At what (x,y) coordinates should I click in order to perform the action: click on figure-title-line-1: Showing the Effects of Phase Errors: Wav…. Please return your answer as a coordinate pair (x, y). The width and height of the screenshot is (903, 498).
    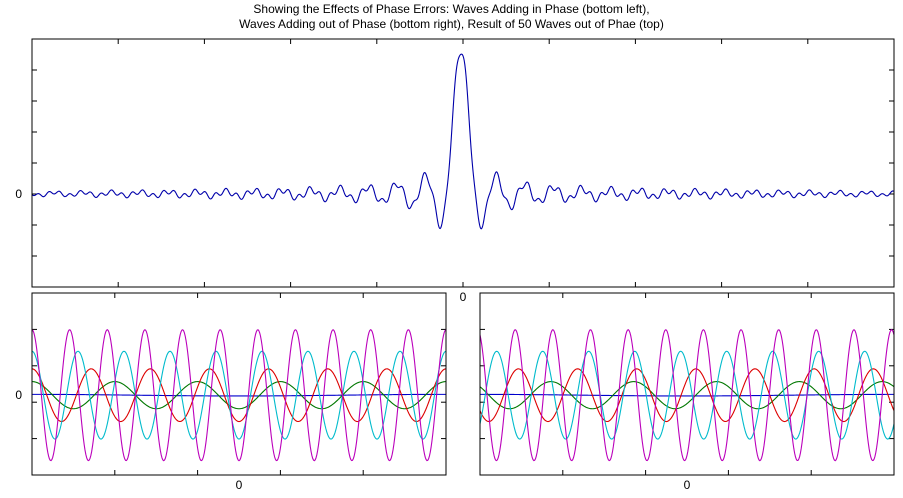
    Looking at the image, I should click on (451, 9).